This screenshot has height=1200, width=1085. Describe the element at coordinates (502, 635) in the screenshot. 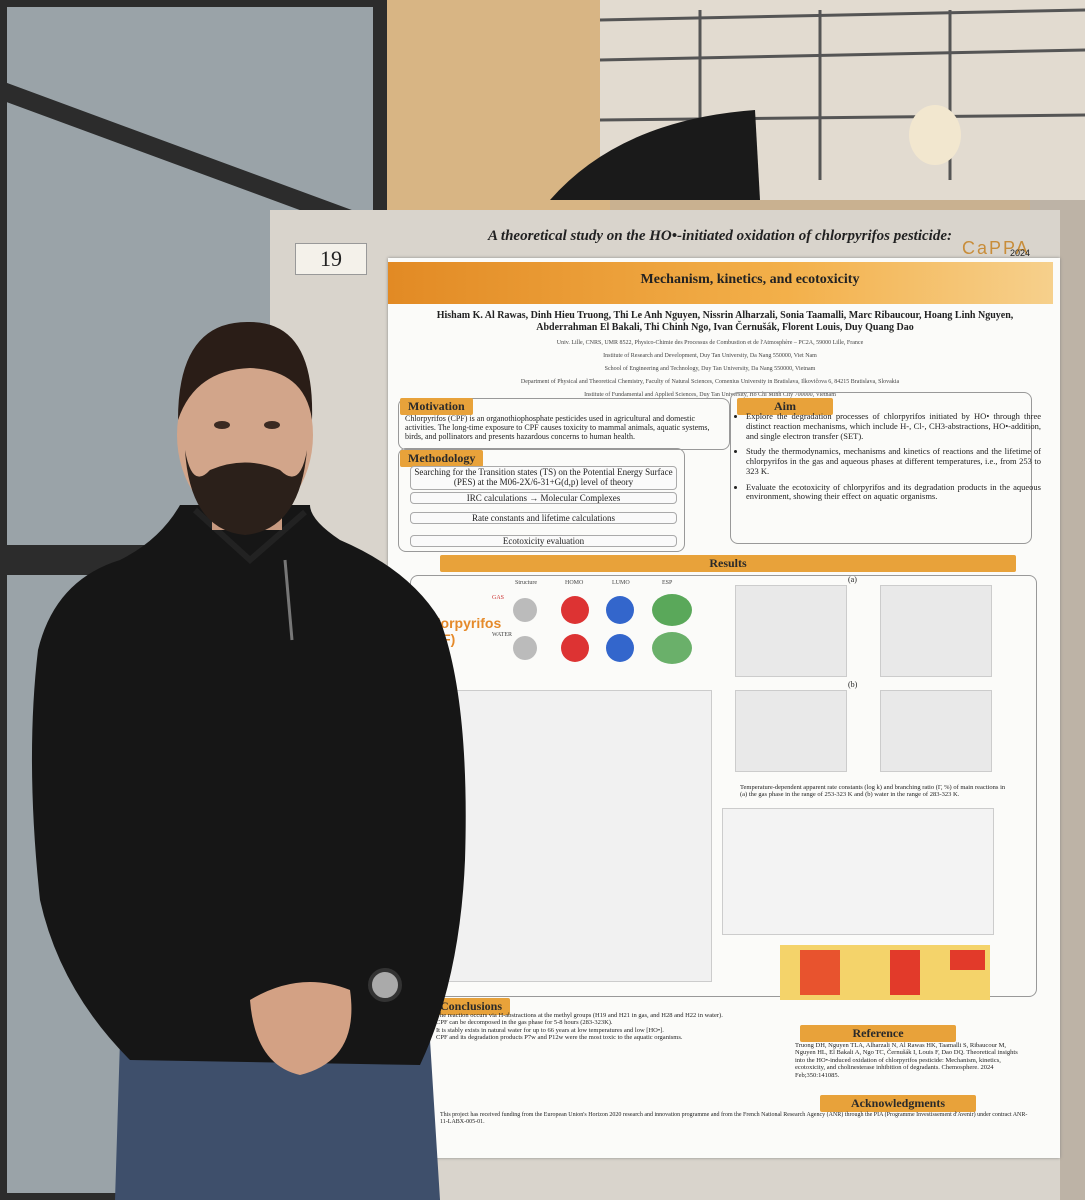

I see `phase-label: WATER` at that location.